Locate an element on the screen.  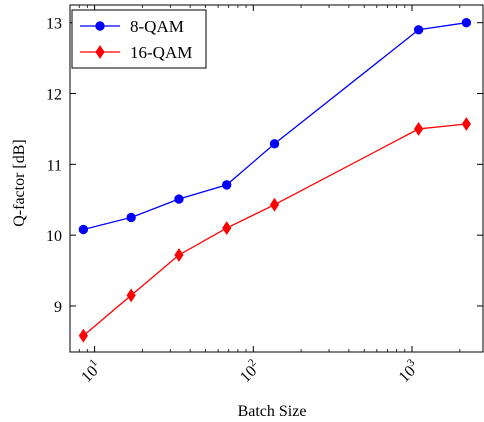
y-tick-label: 9 is located at coordinates (58, 307).